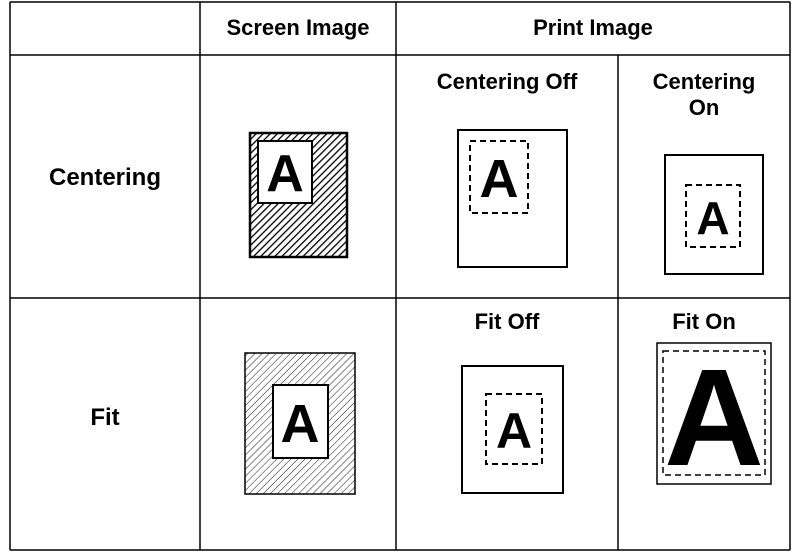 Image resolution: width=798 pixels, height=552 pixels. I want to click on column-header: Print Image, so click(593, 27).